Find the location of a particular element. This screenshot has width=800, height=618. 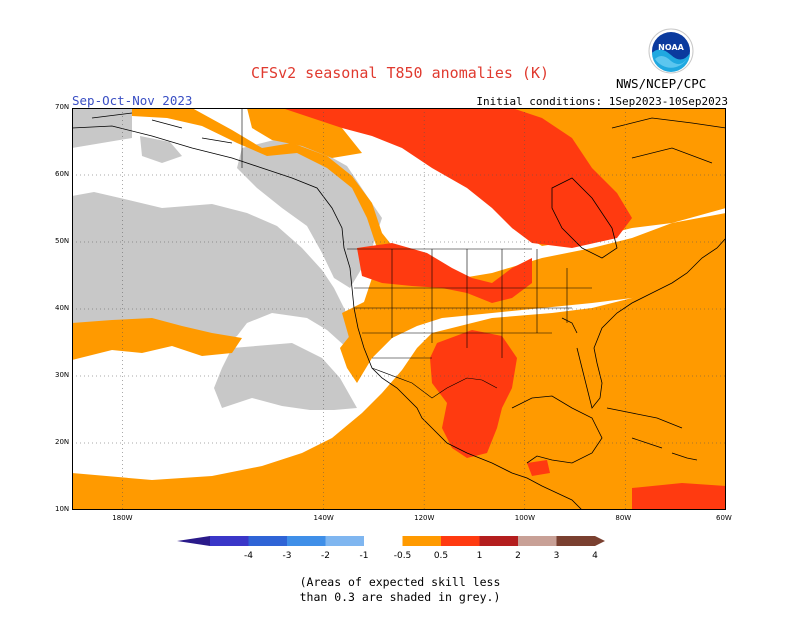

lon-label: 120W is located at coordinates (424, 518).